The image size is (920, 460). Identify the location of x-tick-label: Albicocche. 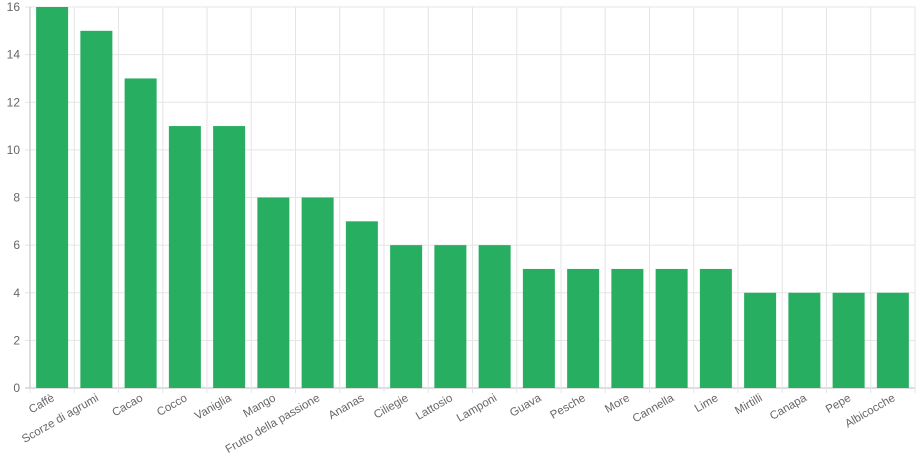
(870, 411).